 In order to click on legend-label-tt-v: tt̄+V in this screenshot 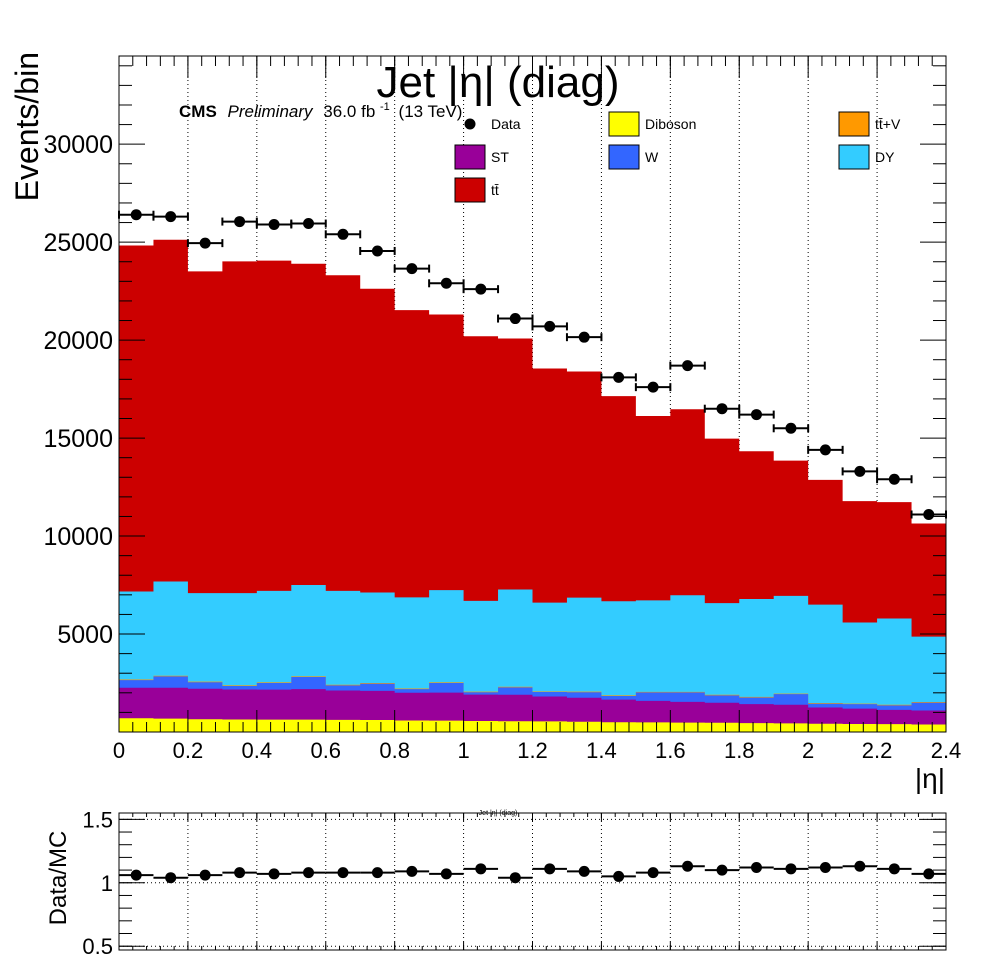, I will do `click(888, 124)`.